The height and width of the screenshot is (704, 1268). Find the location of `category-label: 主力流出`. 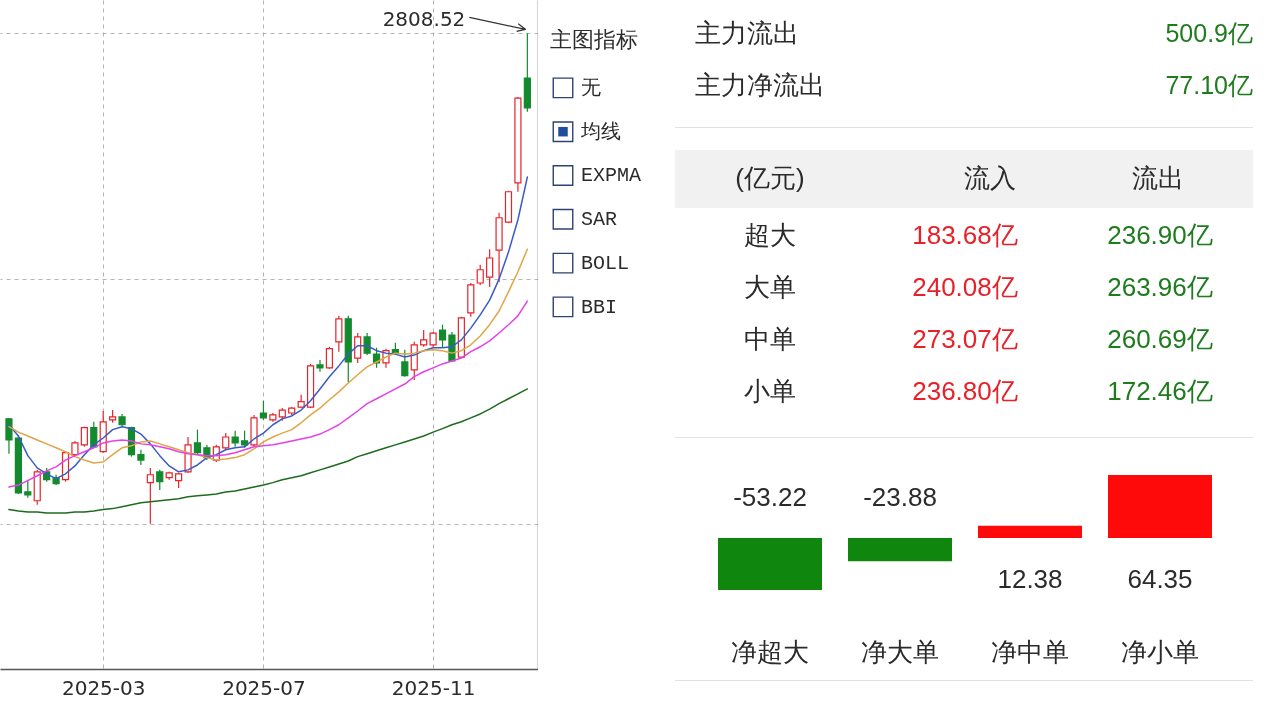

category-label: 主力流出 is located at coordinates (747, 33).